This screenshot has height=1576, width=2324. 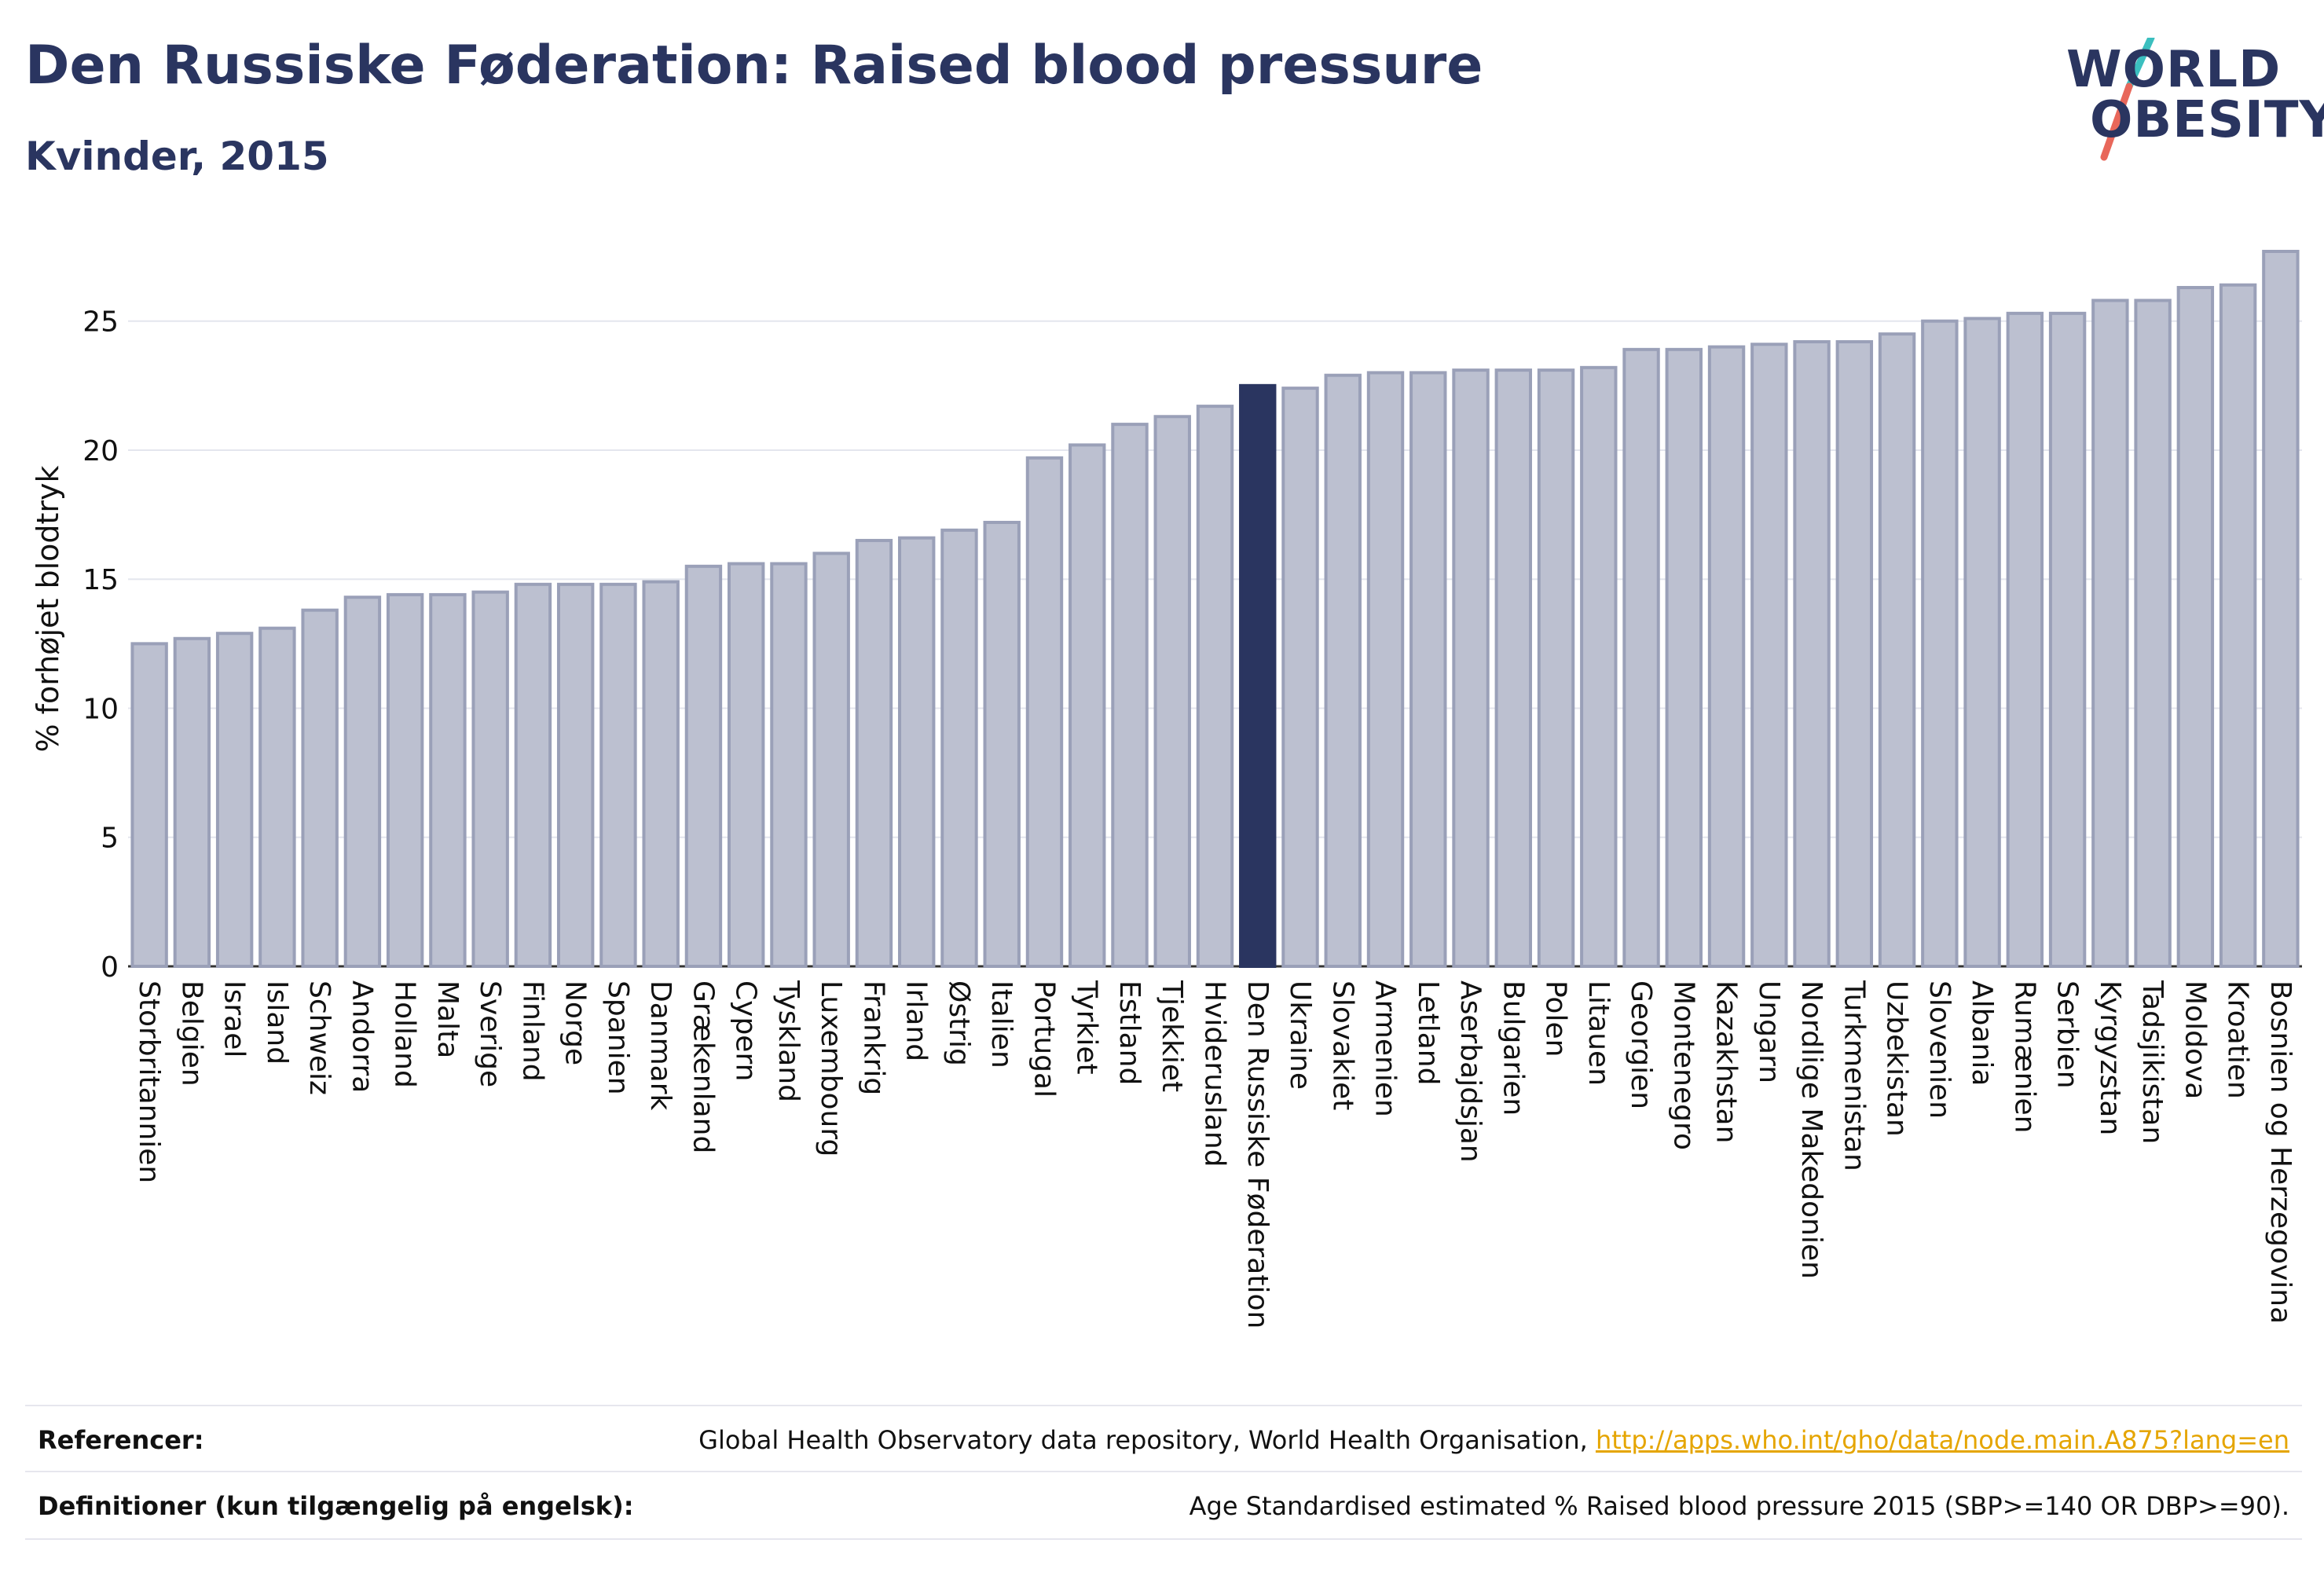 I want to click on x-tick-label: Estland, so click(x=1129, y=1032).